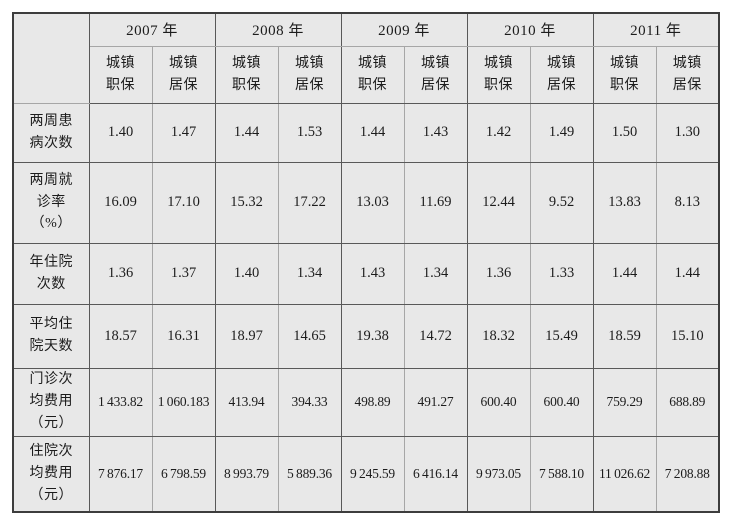 The width and height of the screenshot is (733, 530). Describe the element at coordinates (183, 402) in the screenshot. I see `table-cell: 1 060.183` at that location.